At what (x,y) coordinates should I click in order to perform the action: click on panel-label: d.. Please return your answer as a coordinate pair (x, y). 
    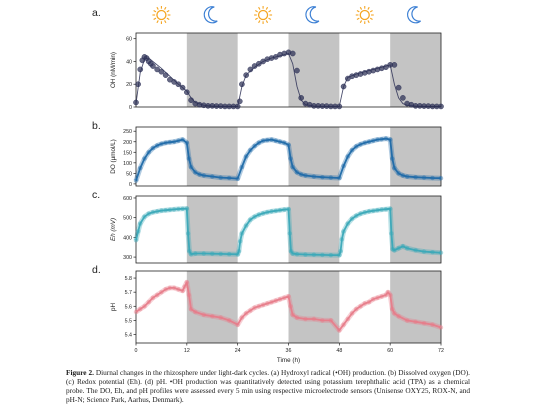
    Looking at the image, I should click on (96, 270).